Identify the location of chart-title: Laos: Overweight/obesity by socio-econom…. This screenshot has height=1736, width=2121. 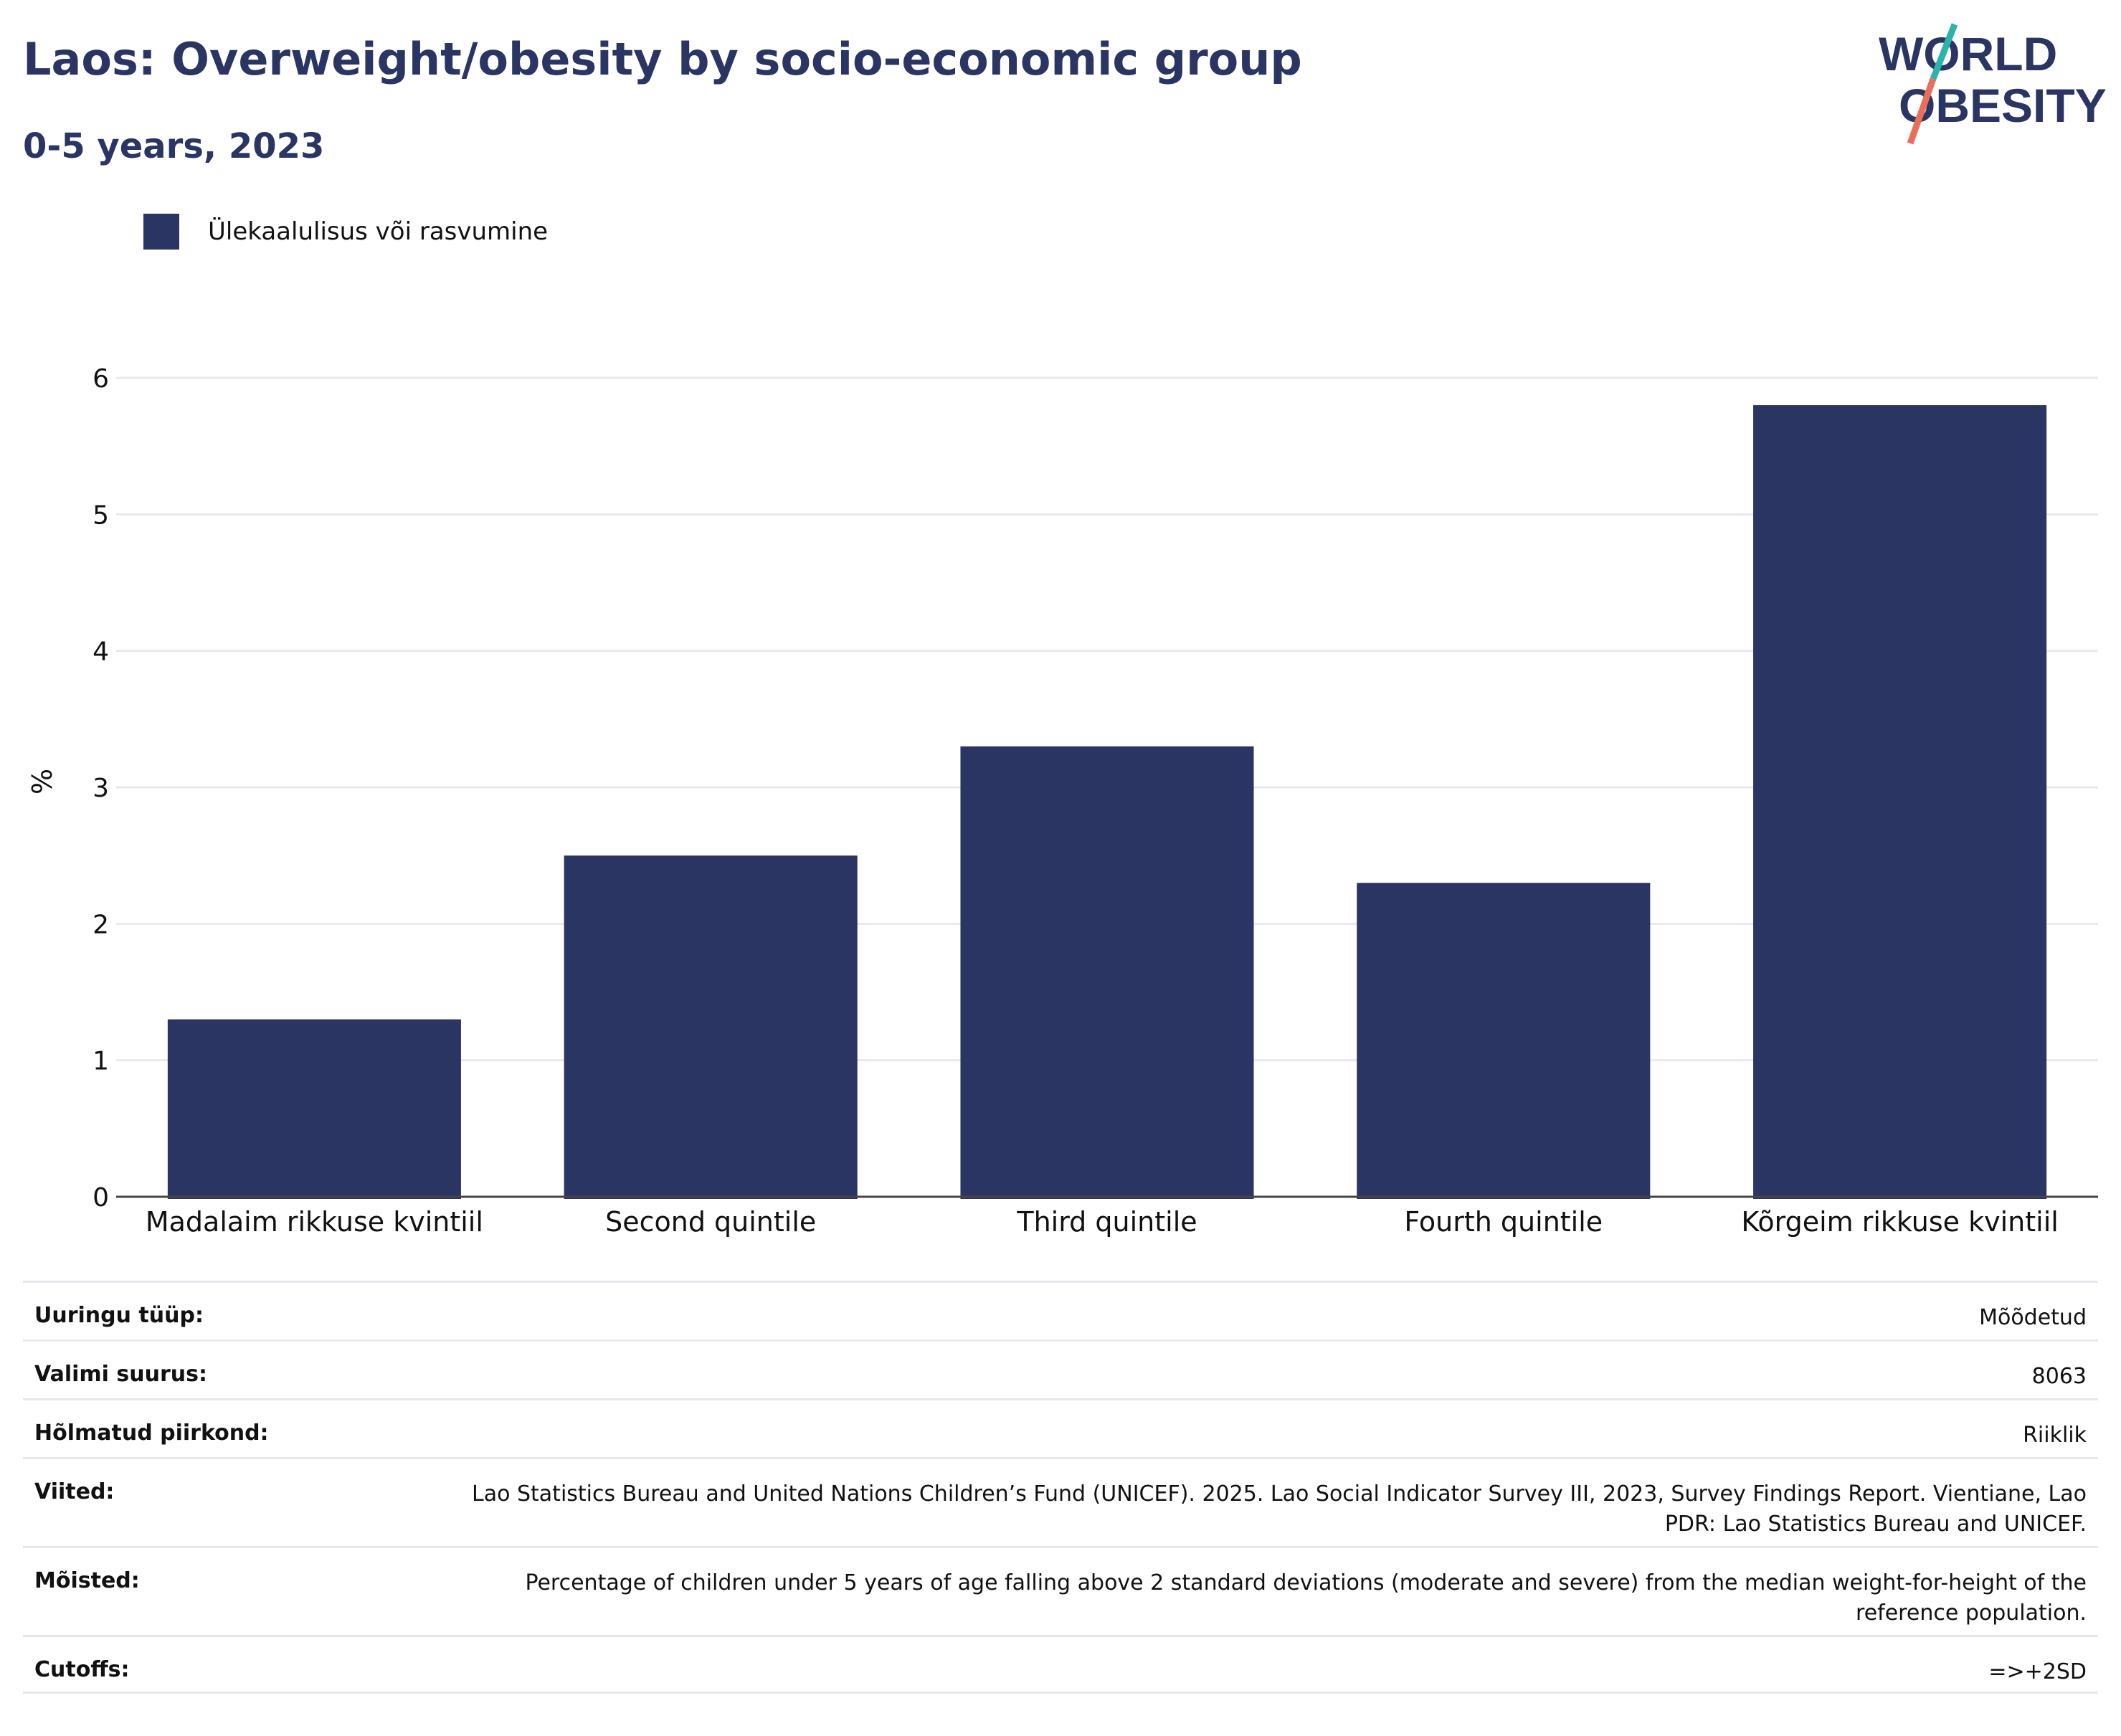
(662, 59).